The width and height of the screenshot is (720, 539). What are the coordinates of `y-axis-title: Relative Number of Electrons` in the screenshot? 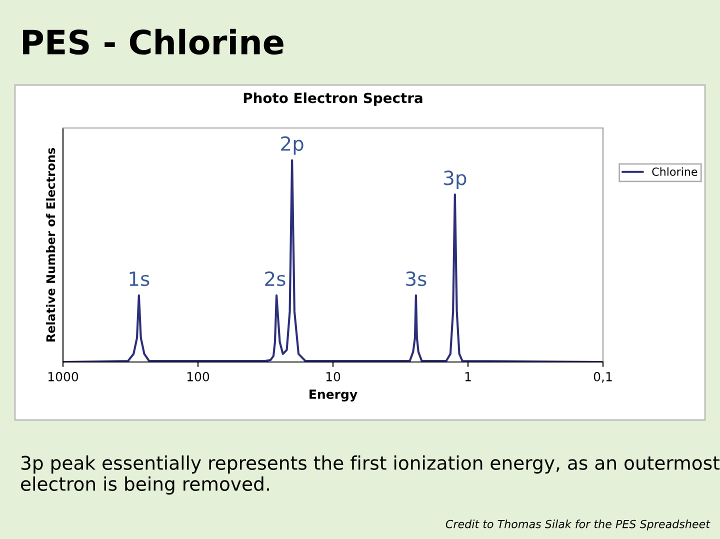 It's located at (51, 245).